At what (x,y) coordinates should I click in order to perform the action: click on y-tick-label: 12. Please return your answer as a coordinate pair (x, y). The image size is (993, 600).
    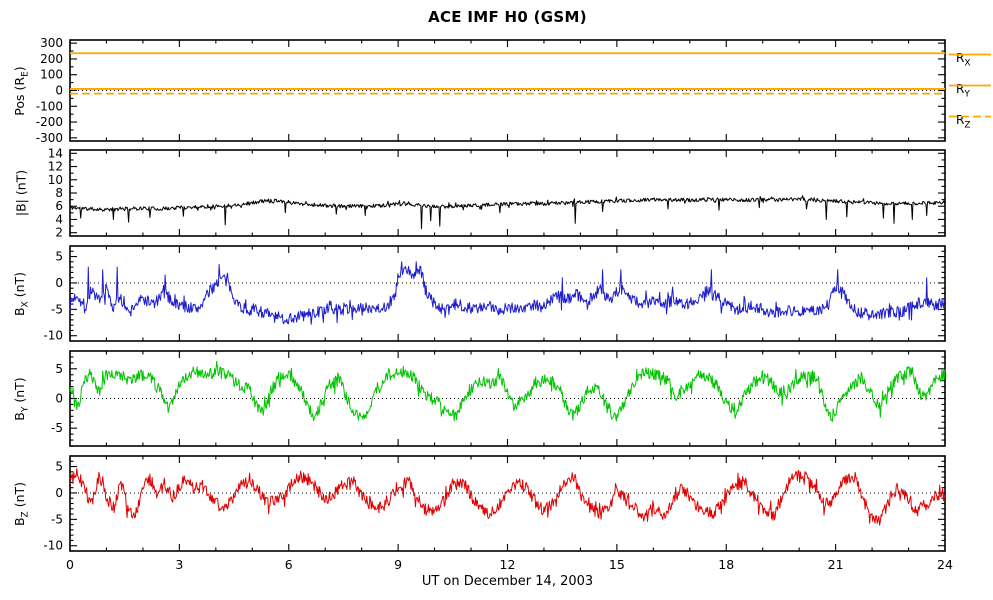
    Looking at the image, I should click on (55, 167).